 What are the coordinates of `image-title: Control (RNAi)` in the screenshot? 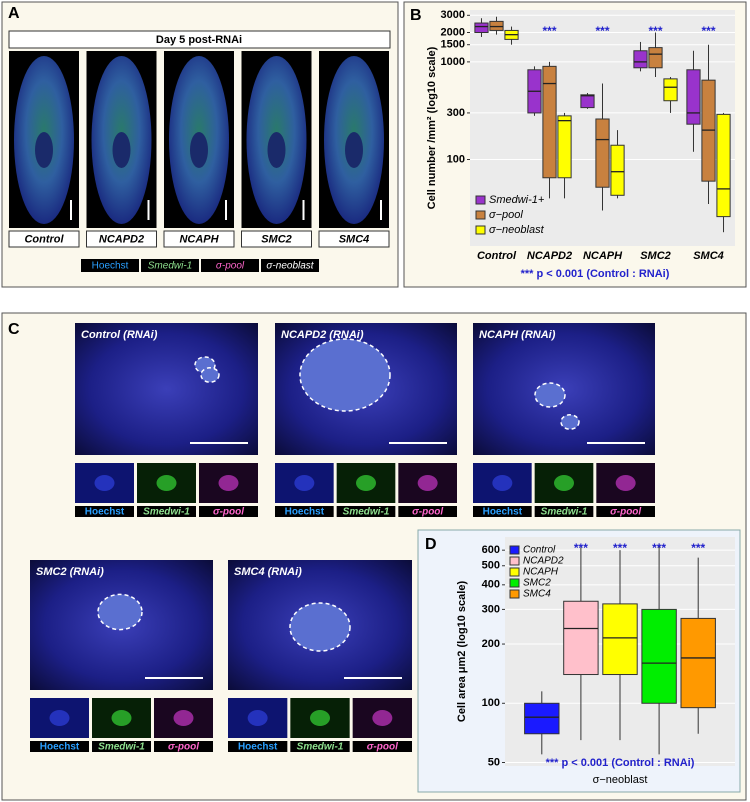 It's located at (119, 335).